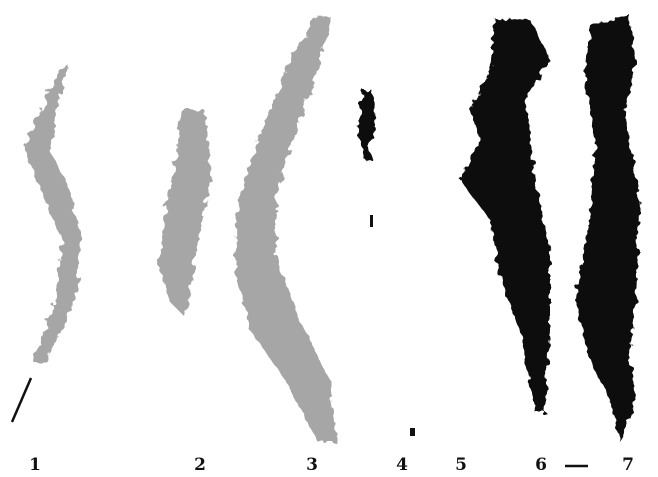 The width and height of the screenshot is (658, 477). What do you see at coordinates (312, 465) in the screenshot?
I see `figure-label: 3` at bounding box center [312, 465].